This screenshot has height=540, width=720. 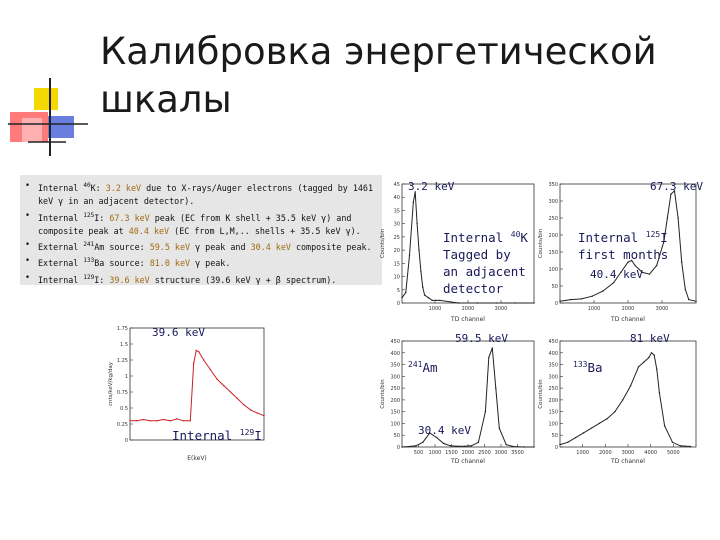 I want to click on y-tick-label: 35, so click(x=397, y=211).